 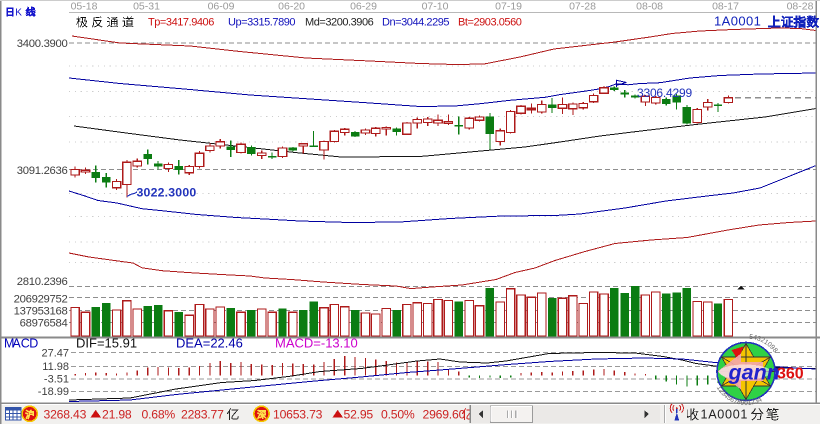 I want to click on svg-text: 3091.2636, so click(x=42, y=171).